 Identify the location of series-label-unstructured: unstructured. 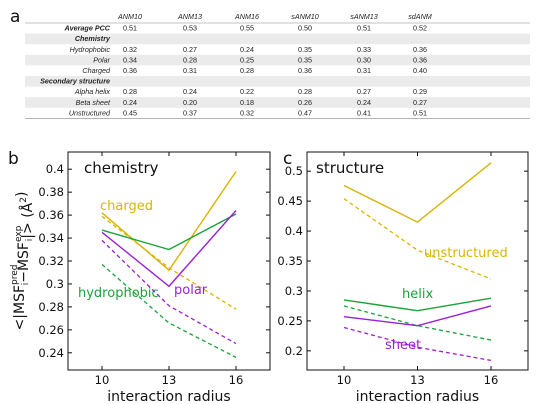
(466, 253).